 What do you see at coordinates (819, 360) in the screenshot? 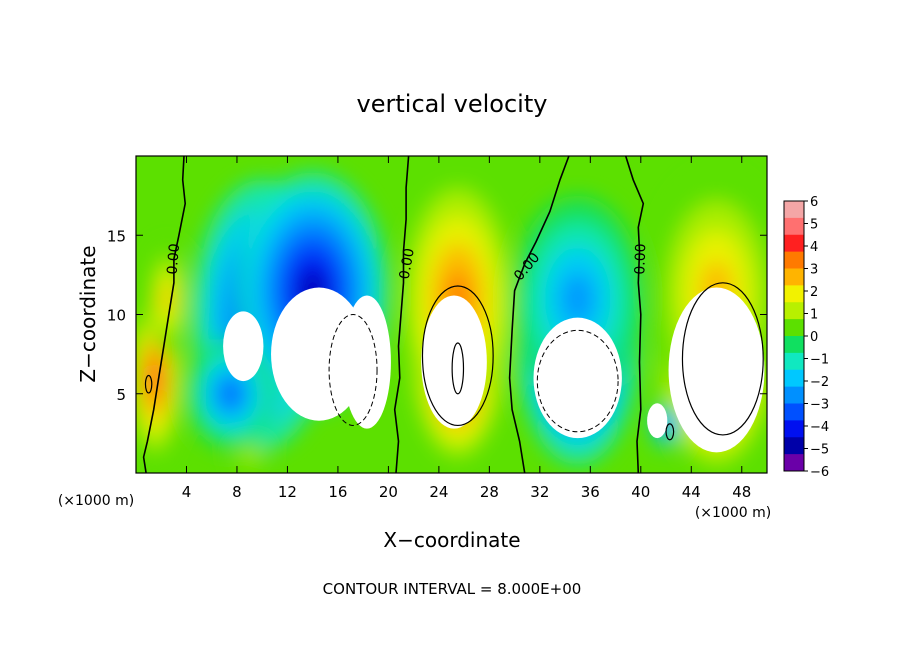
I see `colorbar-label-7: −1` at bounding box center [819, 360].